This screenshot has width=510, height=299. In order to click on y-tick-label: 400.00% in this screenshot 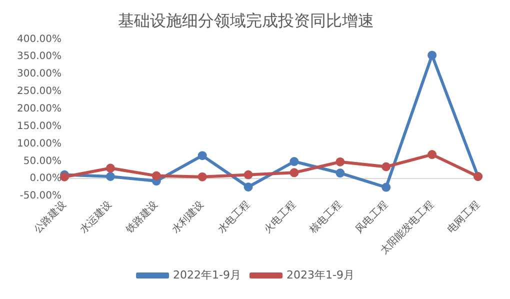, I will do `click(39, 39)`.